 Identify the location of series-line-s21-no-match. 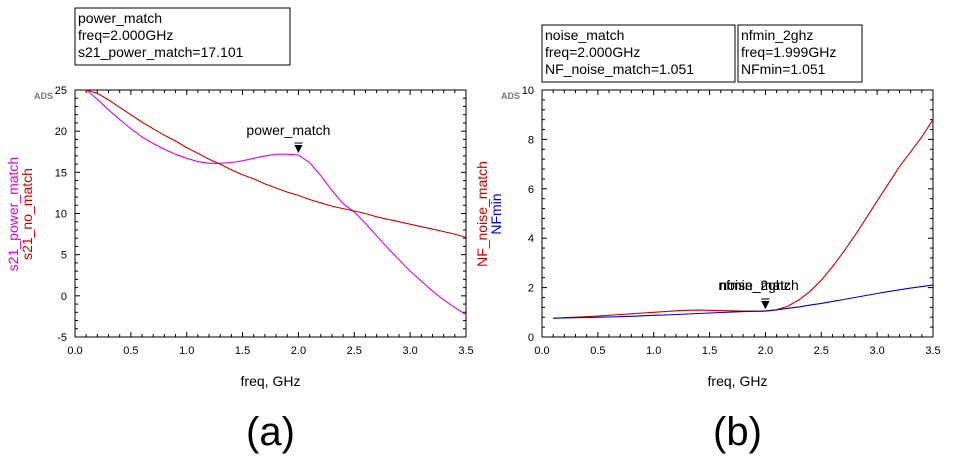
(276, 163).